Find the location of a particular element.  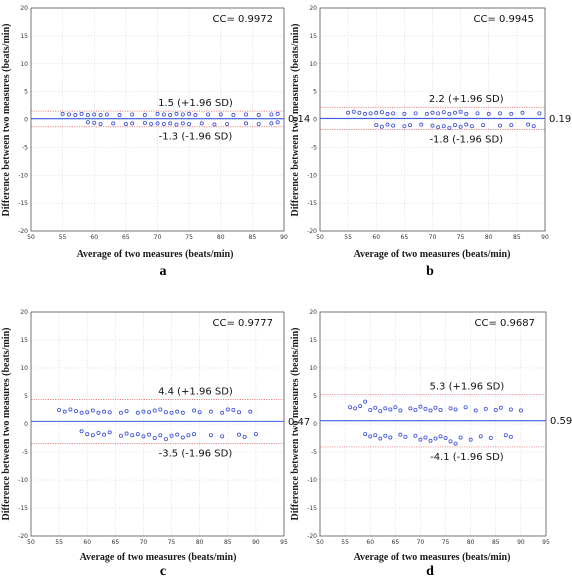

mean-value-label: 0.47 is located at coordinates (299, 422).